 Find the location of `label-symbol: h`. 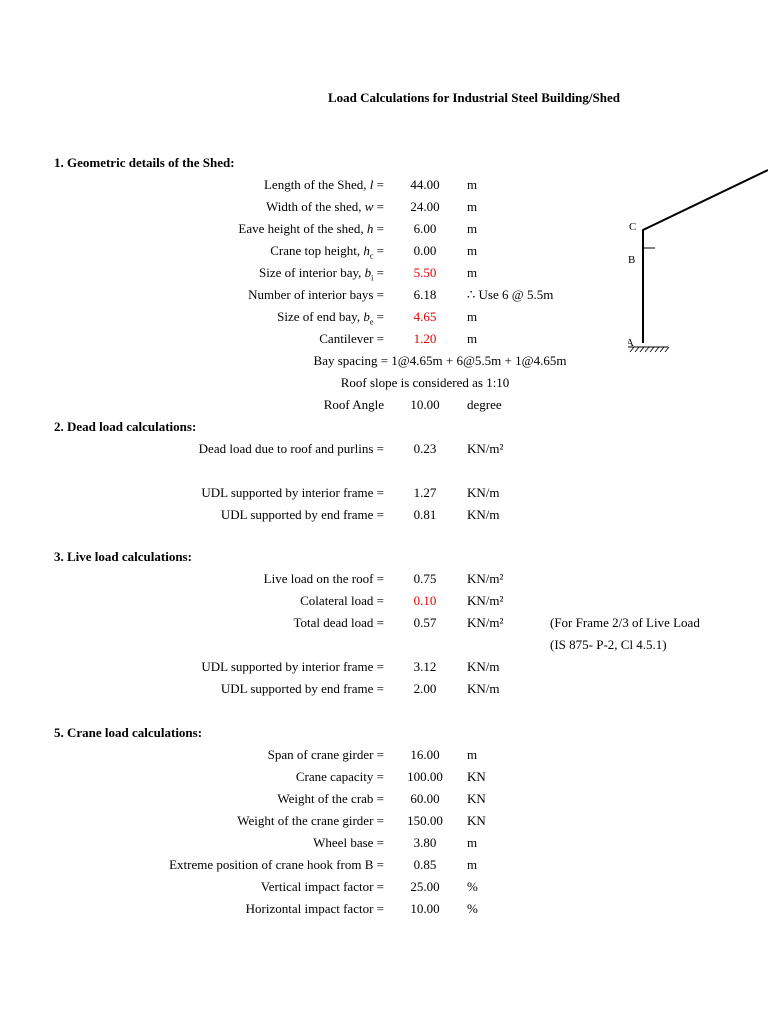

label-symbol: h is located at coordinates (366, 250).